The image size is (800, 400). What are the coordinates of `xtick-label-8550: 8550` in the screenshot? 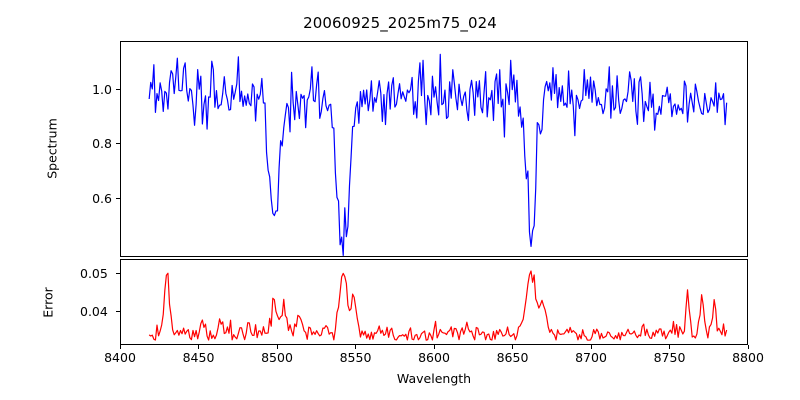 It's located at (355, 357).